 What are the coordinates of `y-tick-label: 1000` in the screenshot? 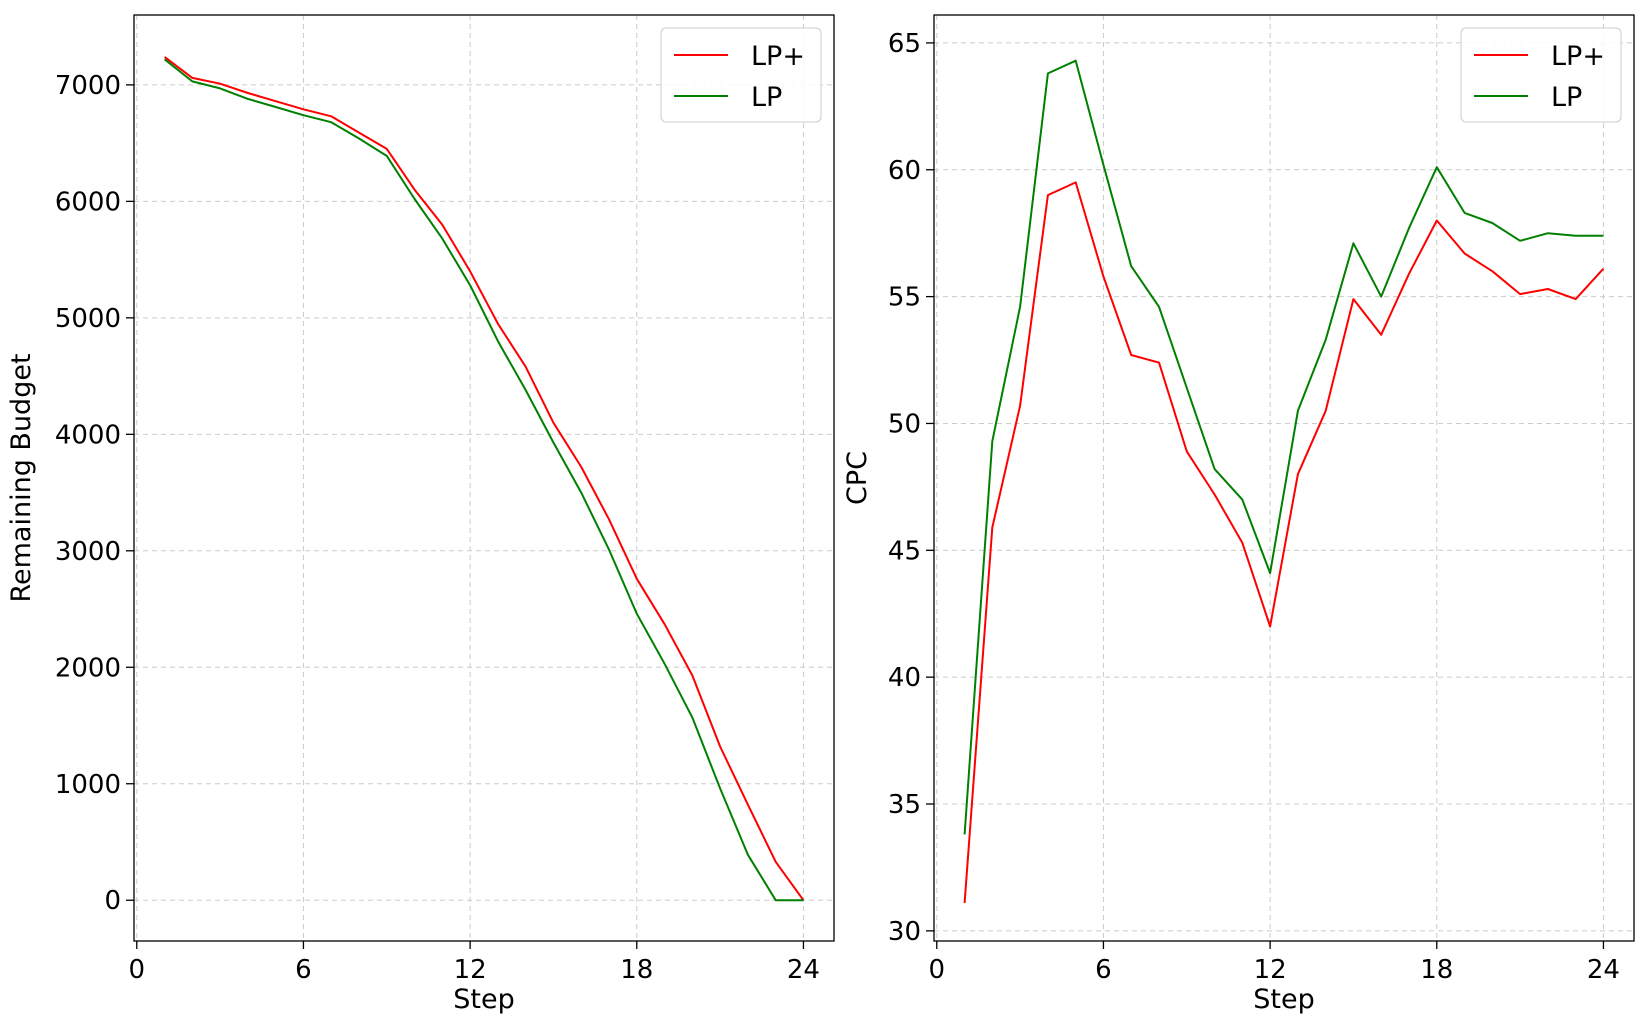 It's located at (88, 785).